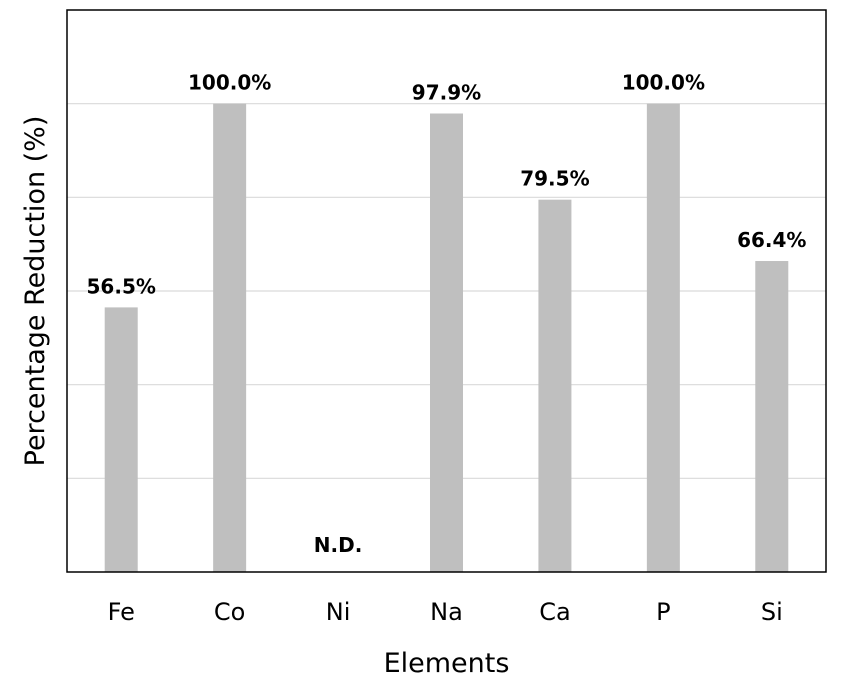 Image resolution: width=843 pixels, height=688 pixels. What do you see at coordinates (555, 386) in the screenshot?
I see `bar-ca` at bounding box center [555, 386].